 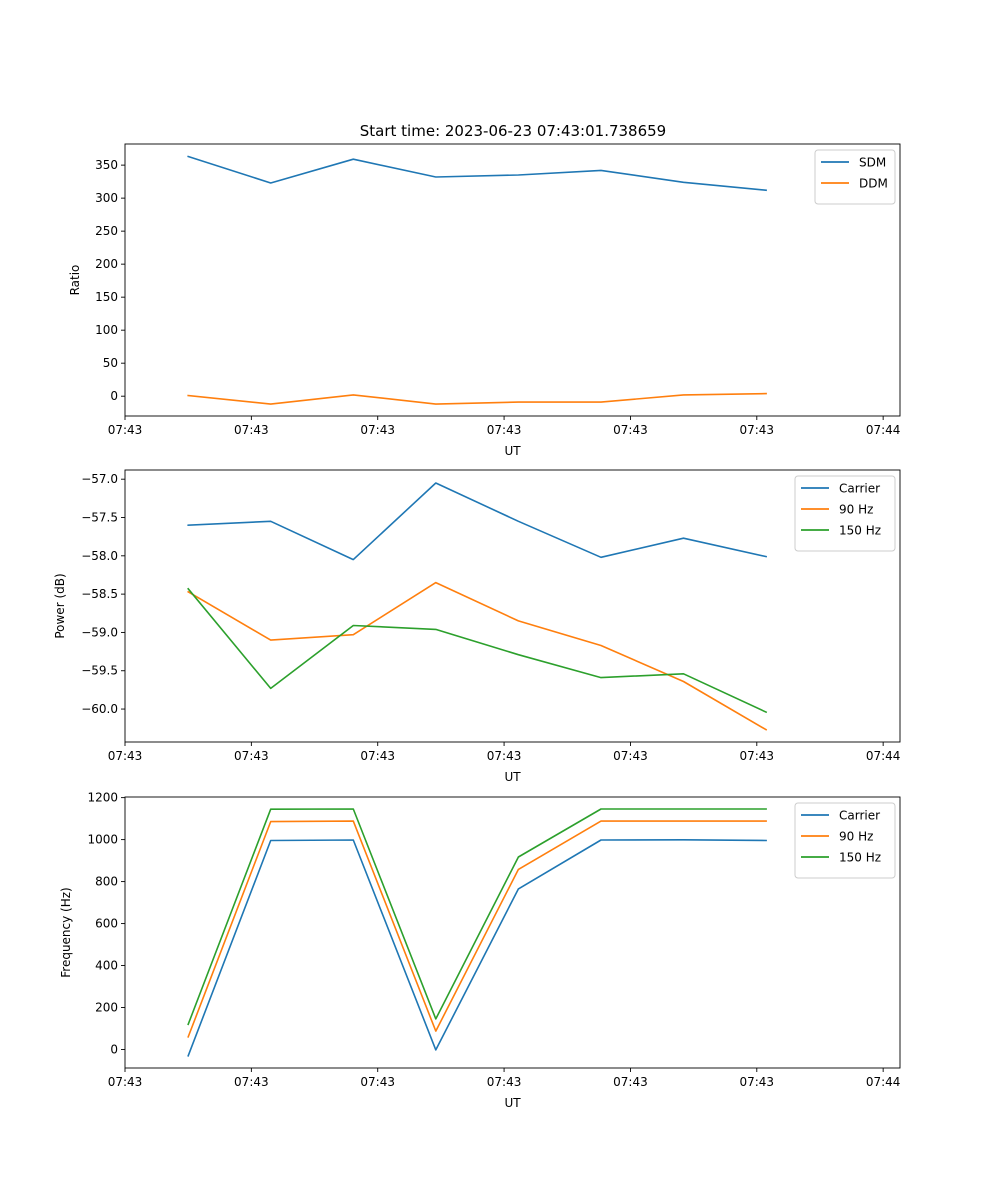 I want to click on y-tick-label: 1000, so click(x=102, y=840).